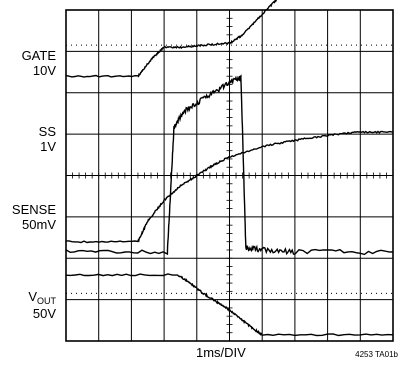 The height and width of the screenshot is (365, 404). What do you see at coordinates (28, 131) in the screenshot?
I see `ss-name: SS` at bounding box center [28, 131].